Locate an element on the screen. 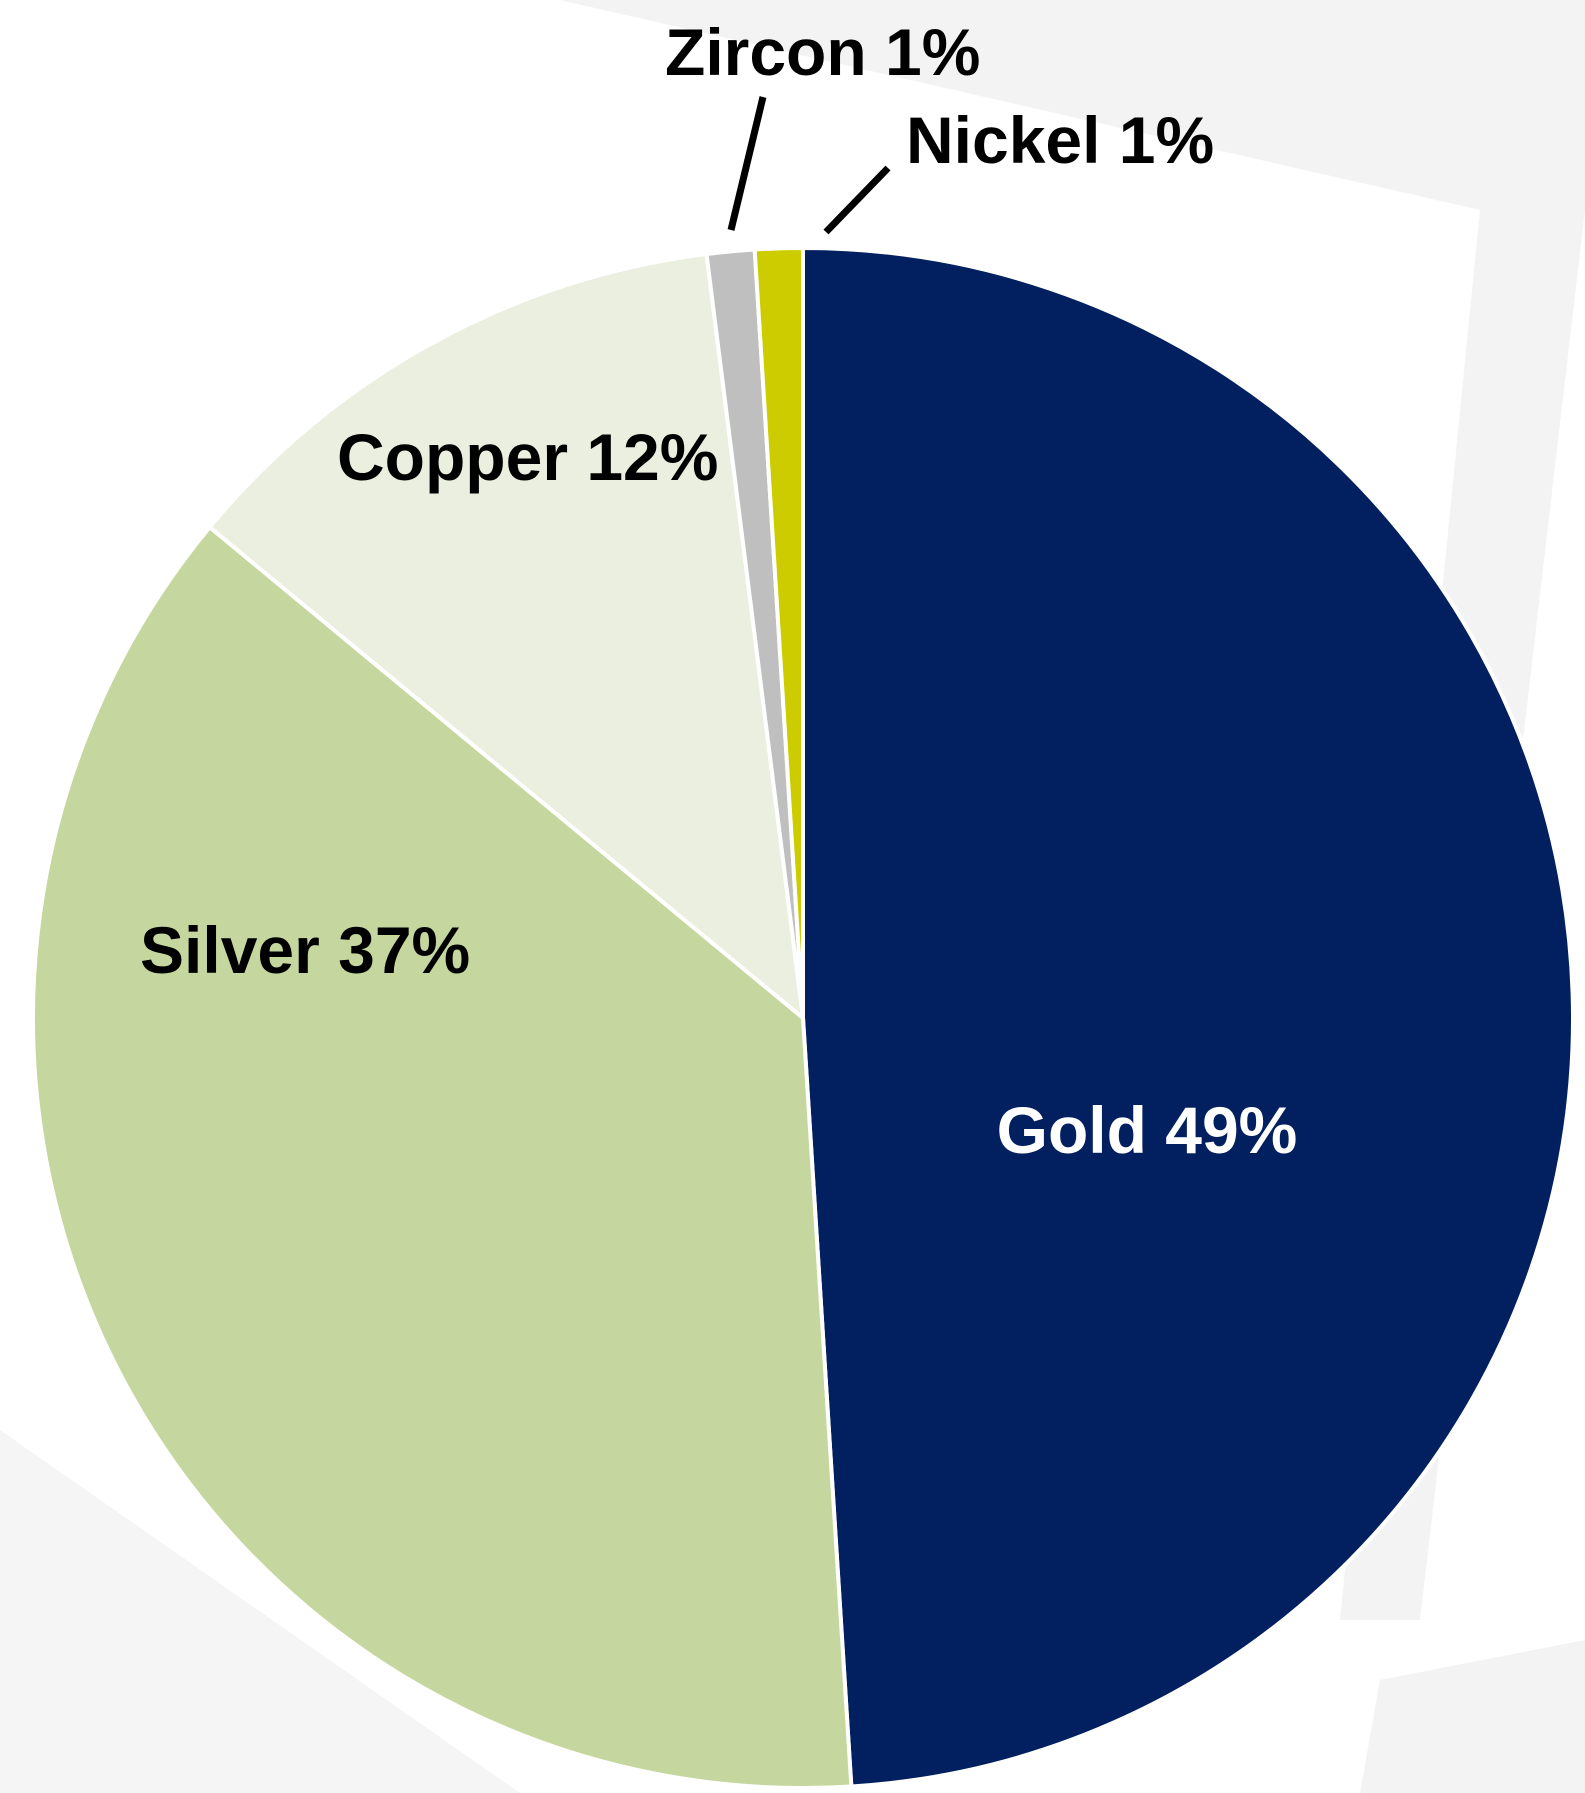  slice-nickel is located at coordinates (778, 633).